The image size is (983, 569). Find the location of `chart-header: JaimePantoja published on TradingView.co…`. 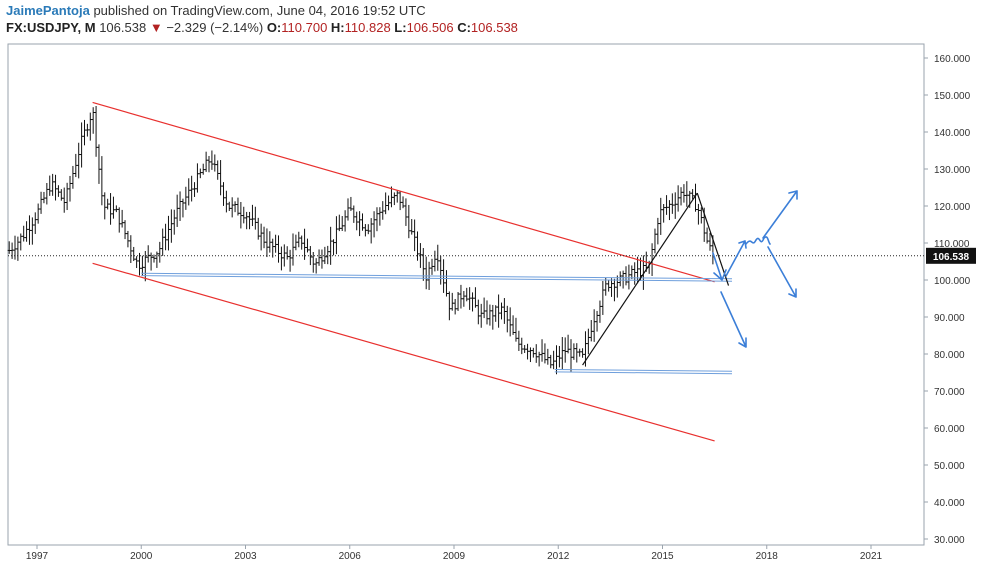

chart-header: JaimePantoja published on TradingView.co… is located at coordinates (262, 19).